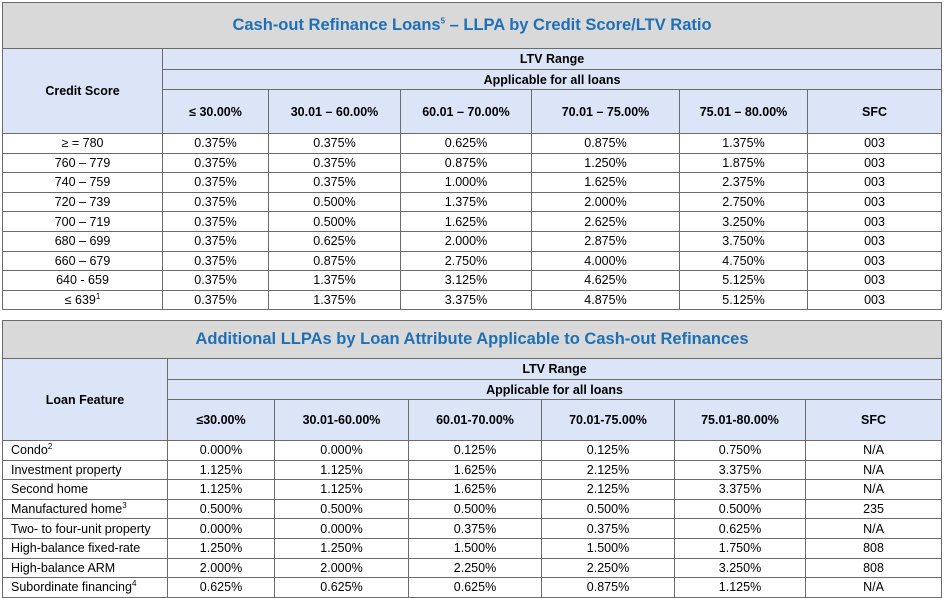 The width and height of the screenshot is (944, 598). I want to click on row-label: High-balance fixed-rate, so click(85, 548).